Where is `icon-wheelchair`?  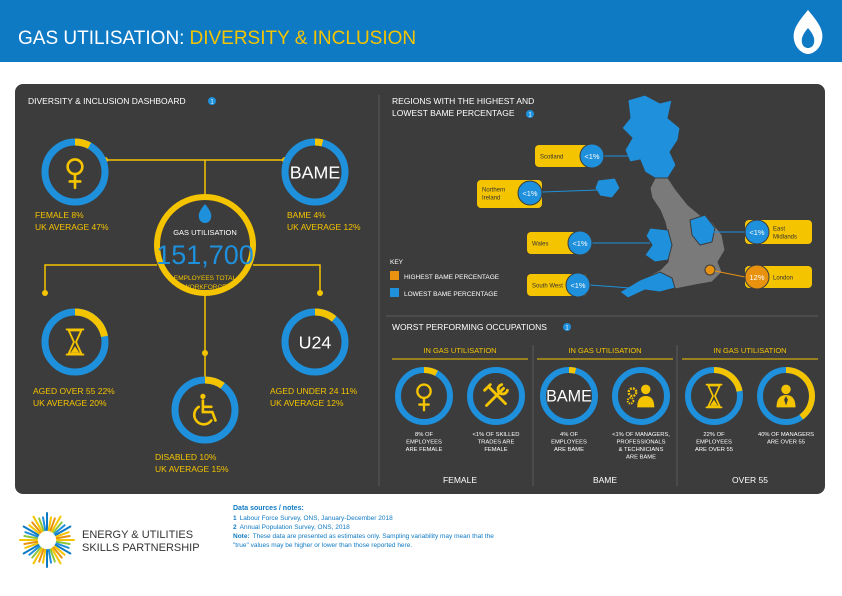
icon-wheelchair is located at coordinates (204, 409).